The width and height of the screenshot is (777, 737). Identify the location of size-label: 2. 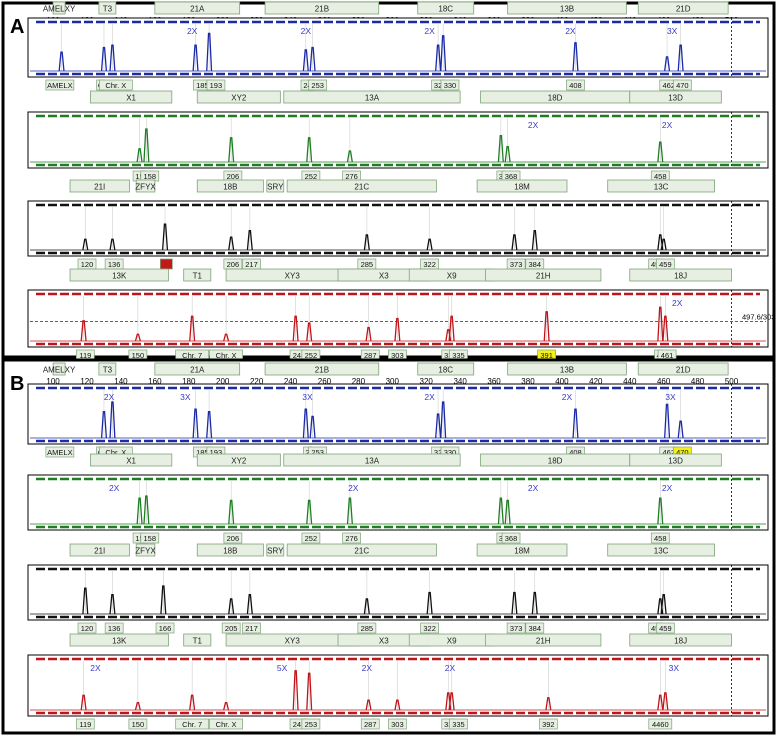
(307, 452).